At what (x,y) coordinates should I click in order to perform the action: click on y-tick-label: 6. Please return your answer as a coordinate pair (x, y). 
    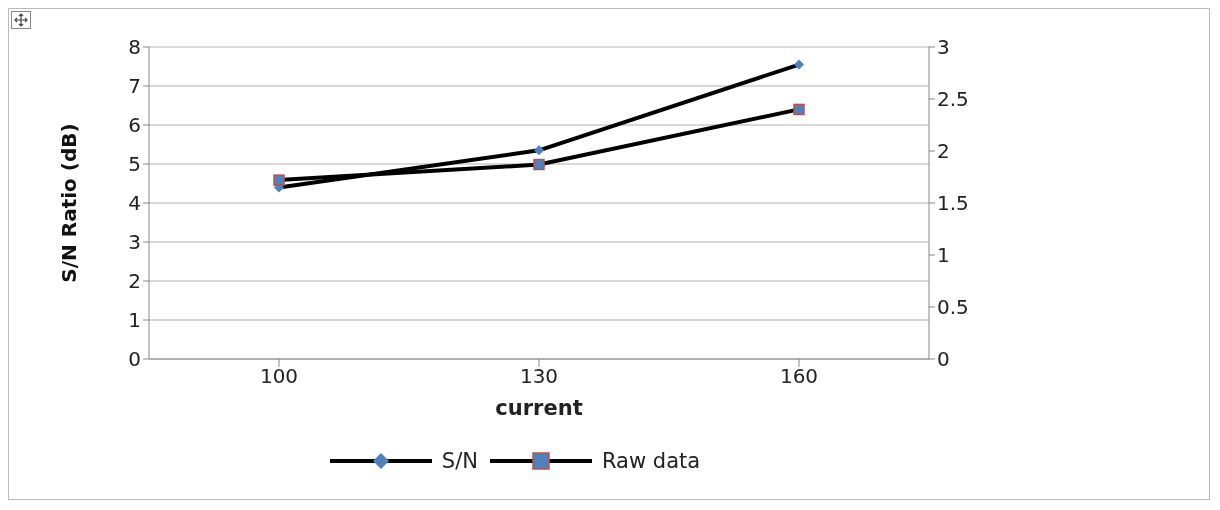
    Looking at the image, I should click on (134, 125).